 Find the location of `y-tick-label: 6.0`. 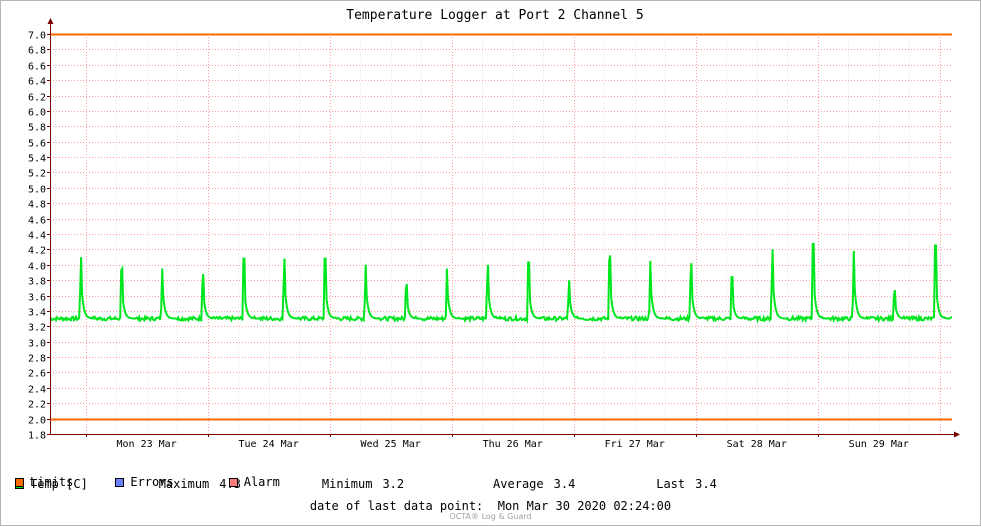

y-tick-label: 6.0 is located at coordinates (37, 113).